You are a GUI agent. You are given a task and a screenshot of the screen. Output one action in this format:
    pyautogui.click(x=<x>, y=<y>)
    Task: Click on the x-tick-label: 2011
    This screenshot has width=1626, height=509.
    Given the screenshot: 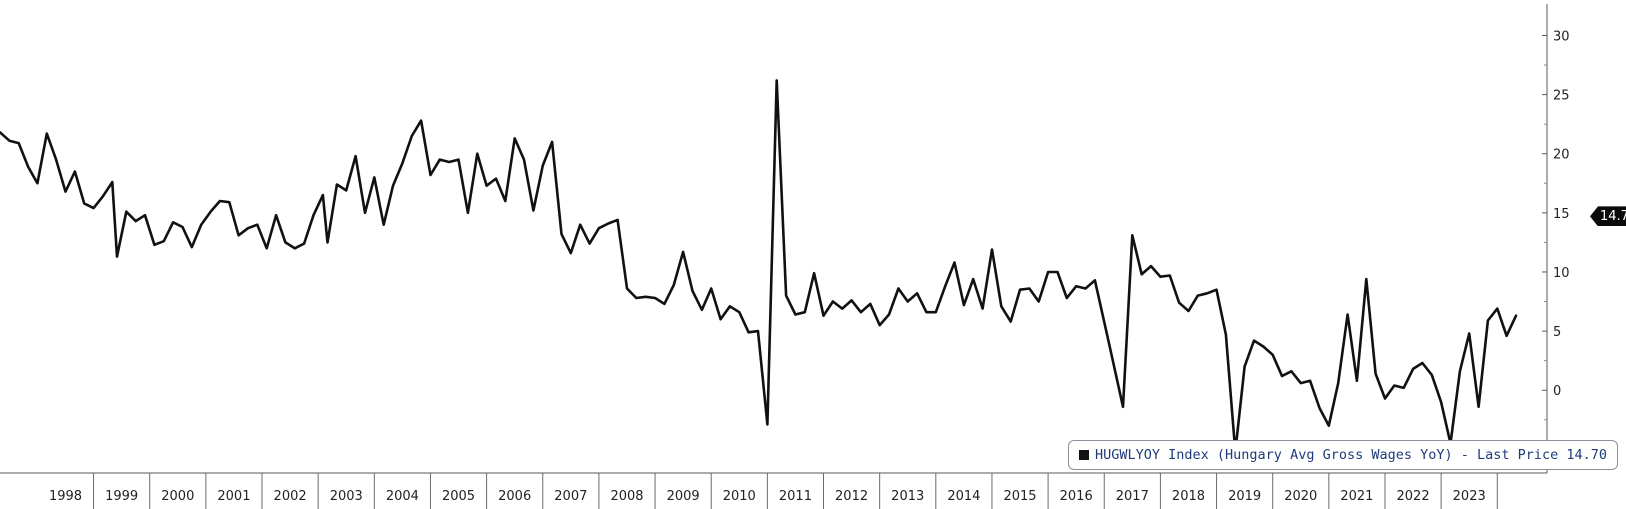 What is the action you would take?
    pyautogui.click(x=795, y=496)
    